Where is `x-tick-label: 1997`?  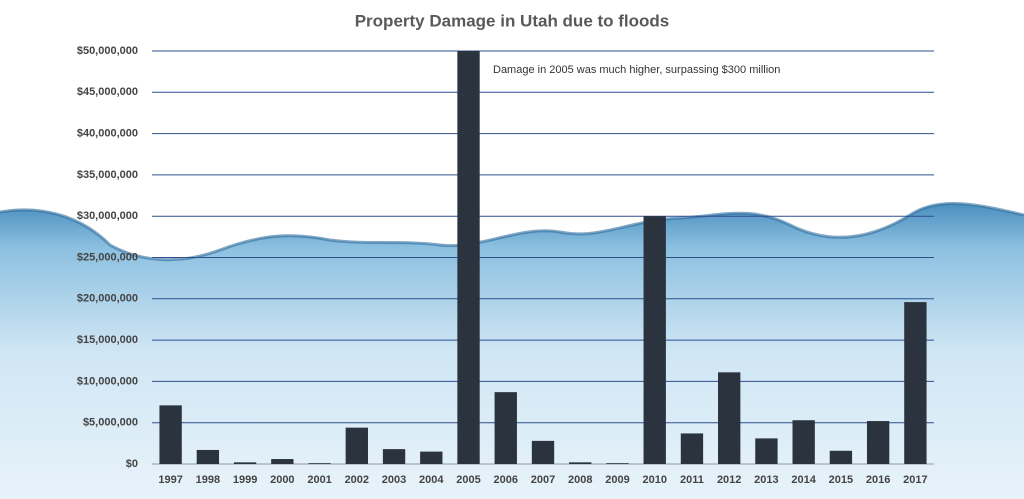
x-tick-label: 1997 is located at coordinates (170, 480).